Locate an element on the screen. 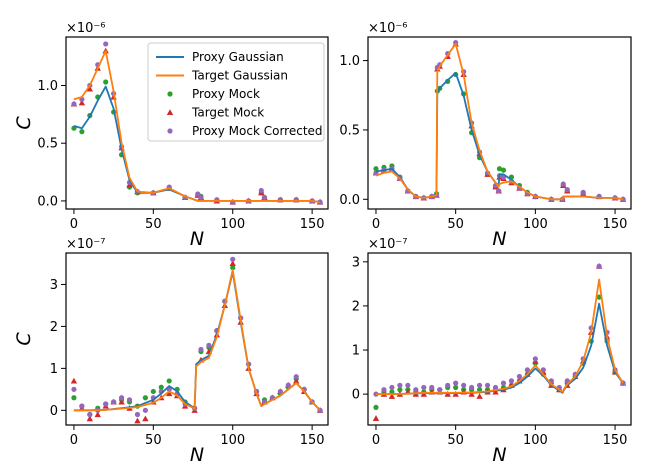 This screenshot has width=665, height=464. legend-swatch-proxy-mock-corrected is located at coordinates (170, 131).